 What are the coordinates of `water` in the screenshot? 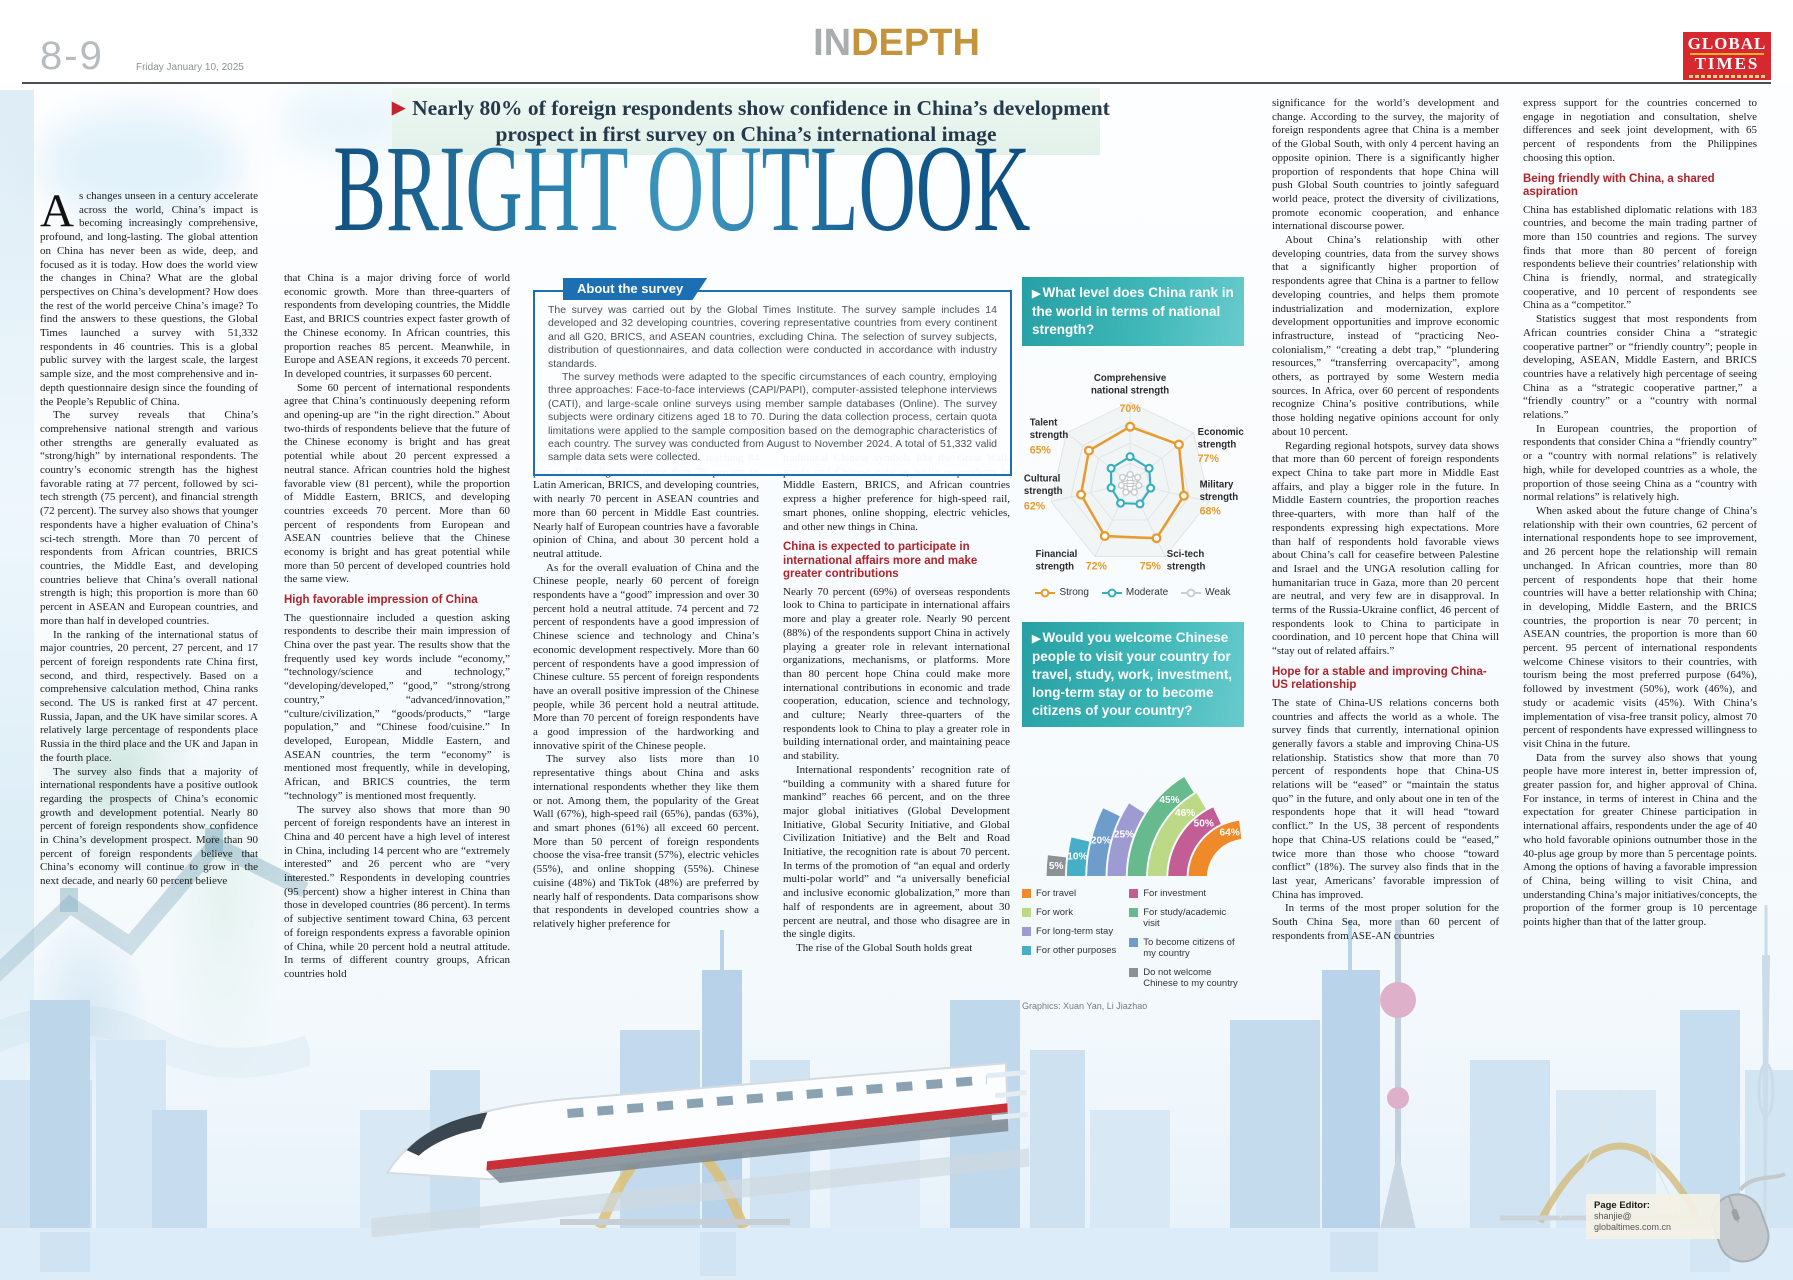 It's located at (896, 1254).